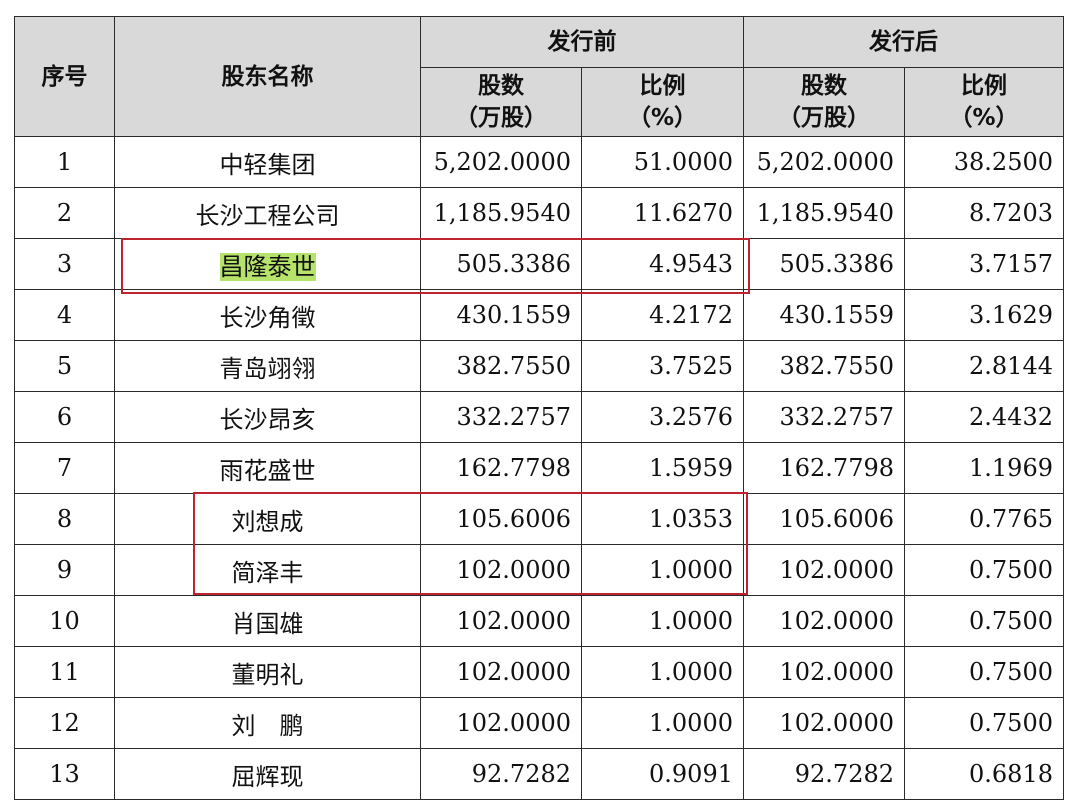 This screenshot has height=800, width=1080. I want to click on header-before-shares: 股数 （万股）, so click(501, 102).